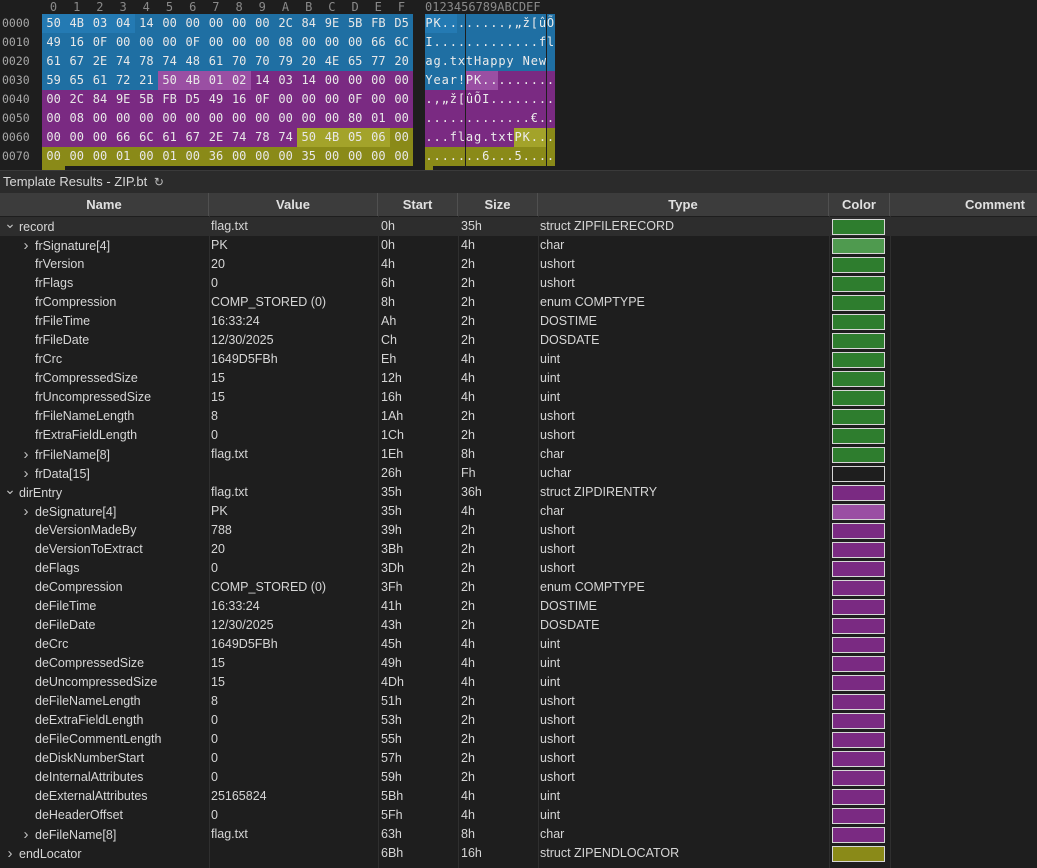  I want to click on hex-byte: 78, so click(146, 61).